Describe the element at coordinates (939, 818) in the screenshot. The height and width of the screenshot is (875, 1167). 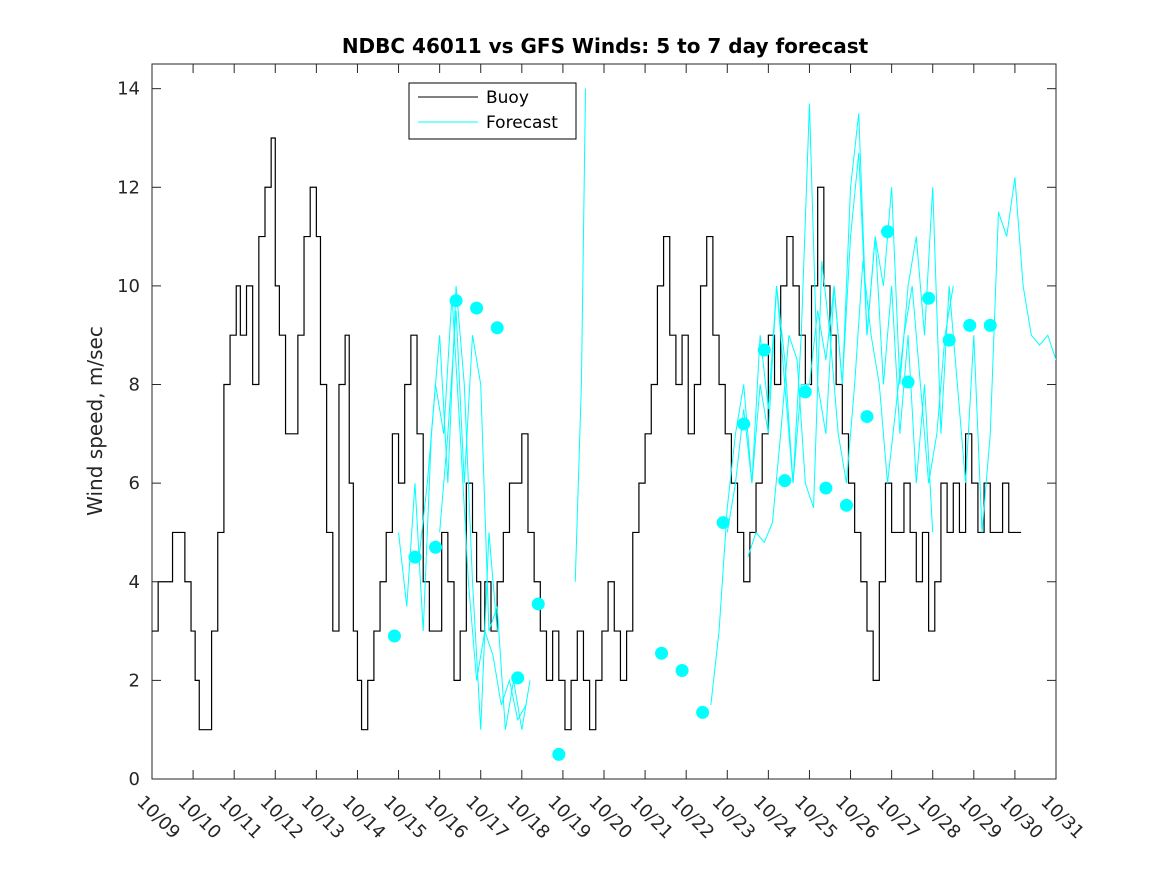
I see `x-tick-label: 10/28` at that location.